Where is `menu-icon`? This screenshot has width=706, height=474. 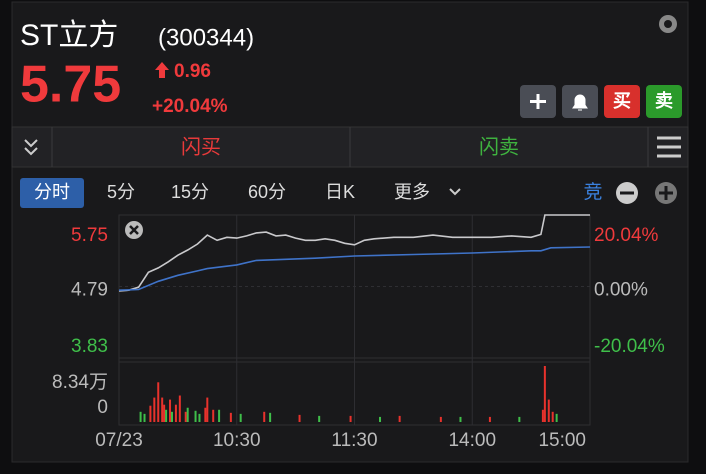 menu-icon is located at coordinates (669, 147).